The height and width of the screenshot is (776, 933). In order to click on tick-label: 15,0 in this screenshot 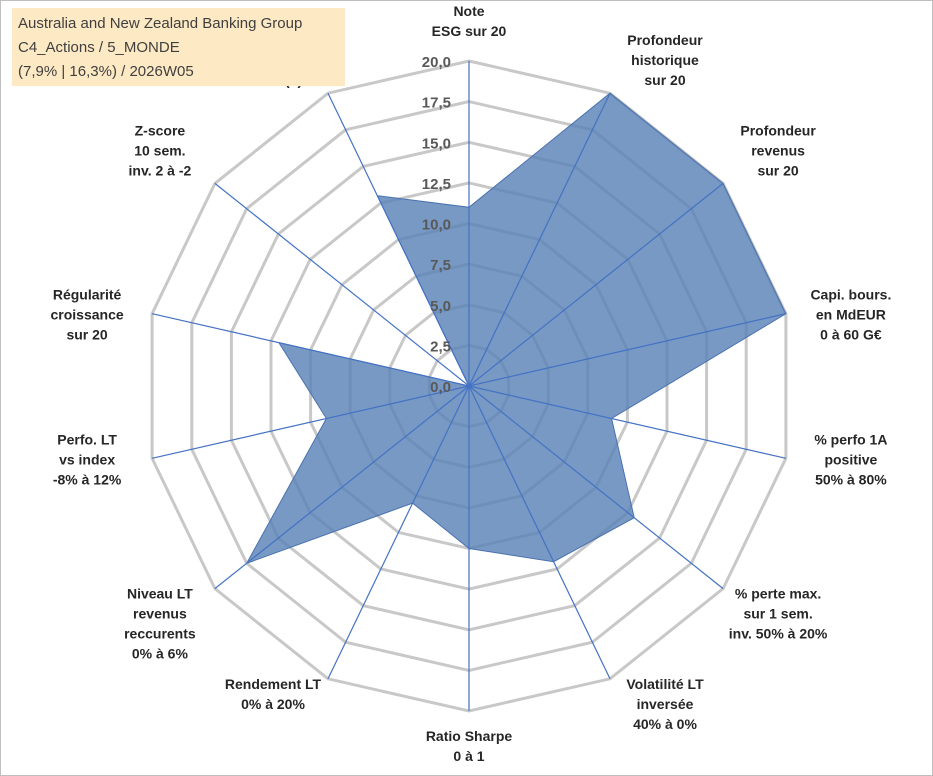, I will do `click(436, 143)`.